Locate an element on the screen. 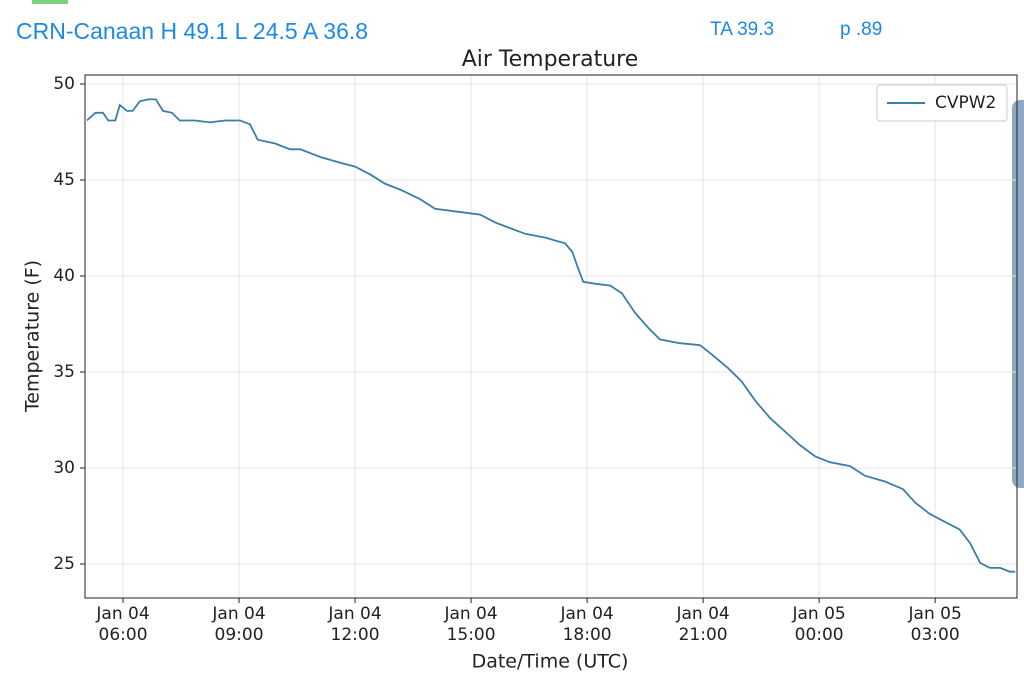 The height and width of the screenshot is (684, 1024). x-tick-label: Jan 04 09:00 is located at coordinates (239, 624).